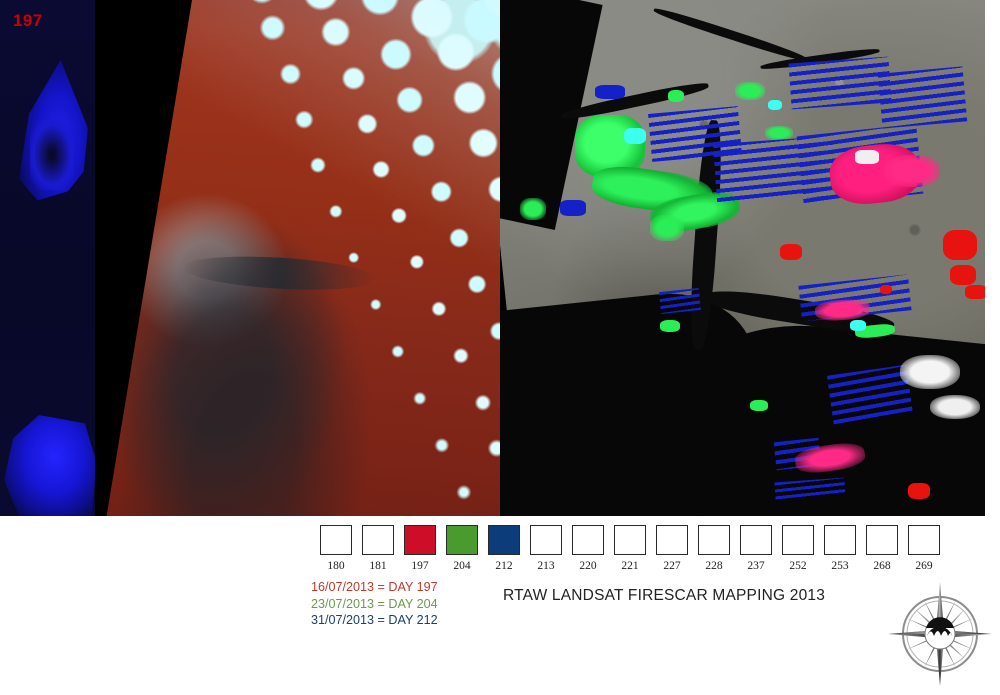 The image size is (1000, 695). Describe the element at coordinates (924, 566) in the screenshot. I see `swatch-day-label: 269` at that location.